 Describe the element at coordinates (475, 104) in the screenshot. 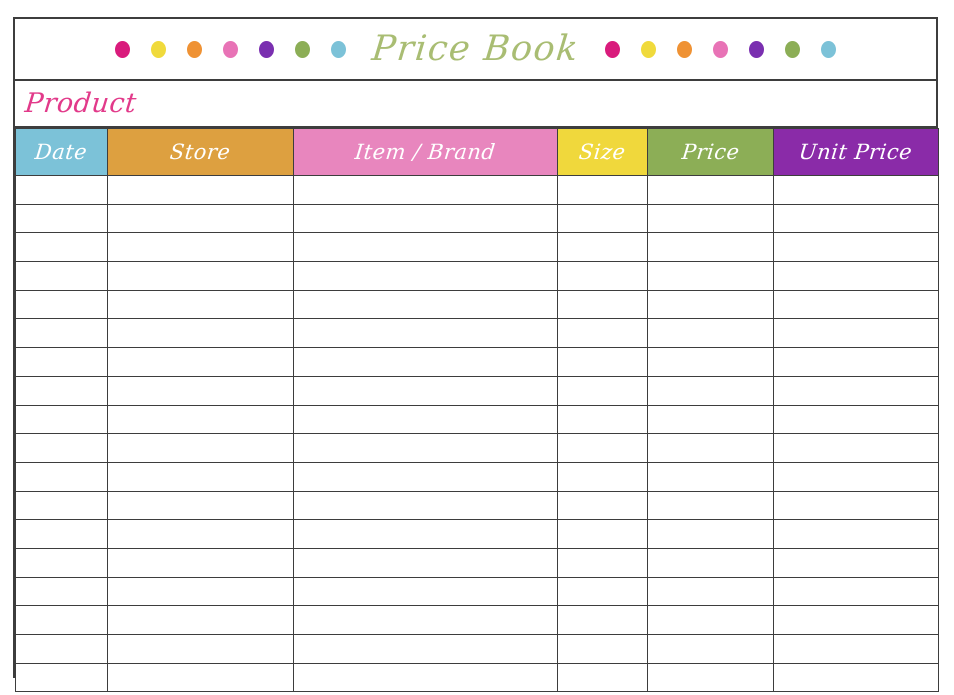

I see `product-field-row: Product` at that location.